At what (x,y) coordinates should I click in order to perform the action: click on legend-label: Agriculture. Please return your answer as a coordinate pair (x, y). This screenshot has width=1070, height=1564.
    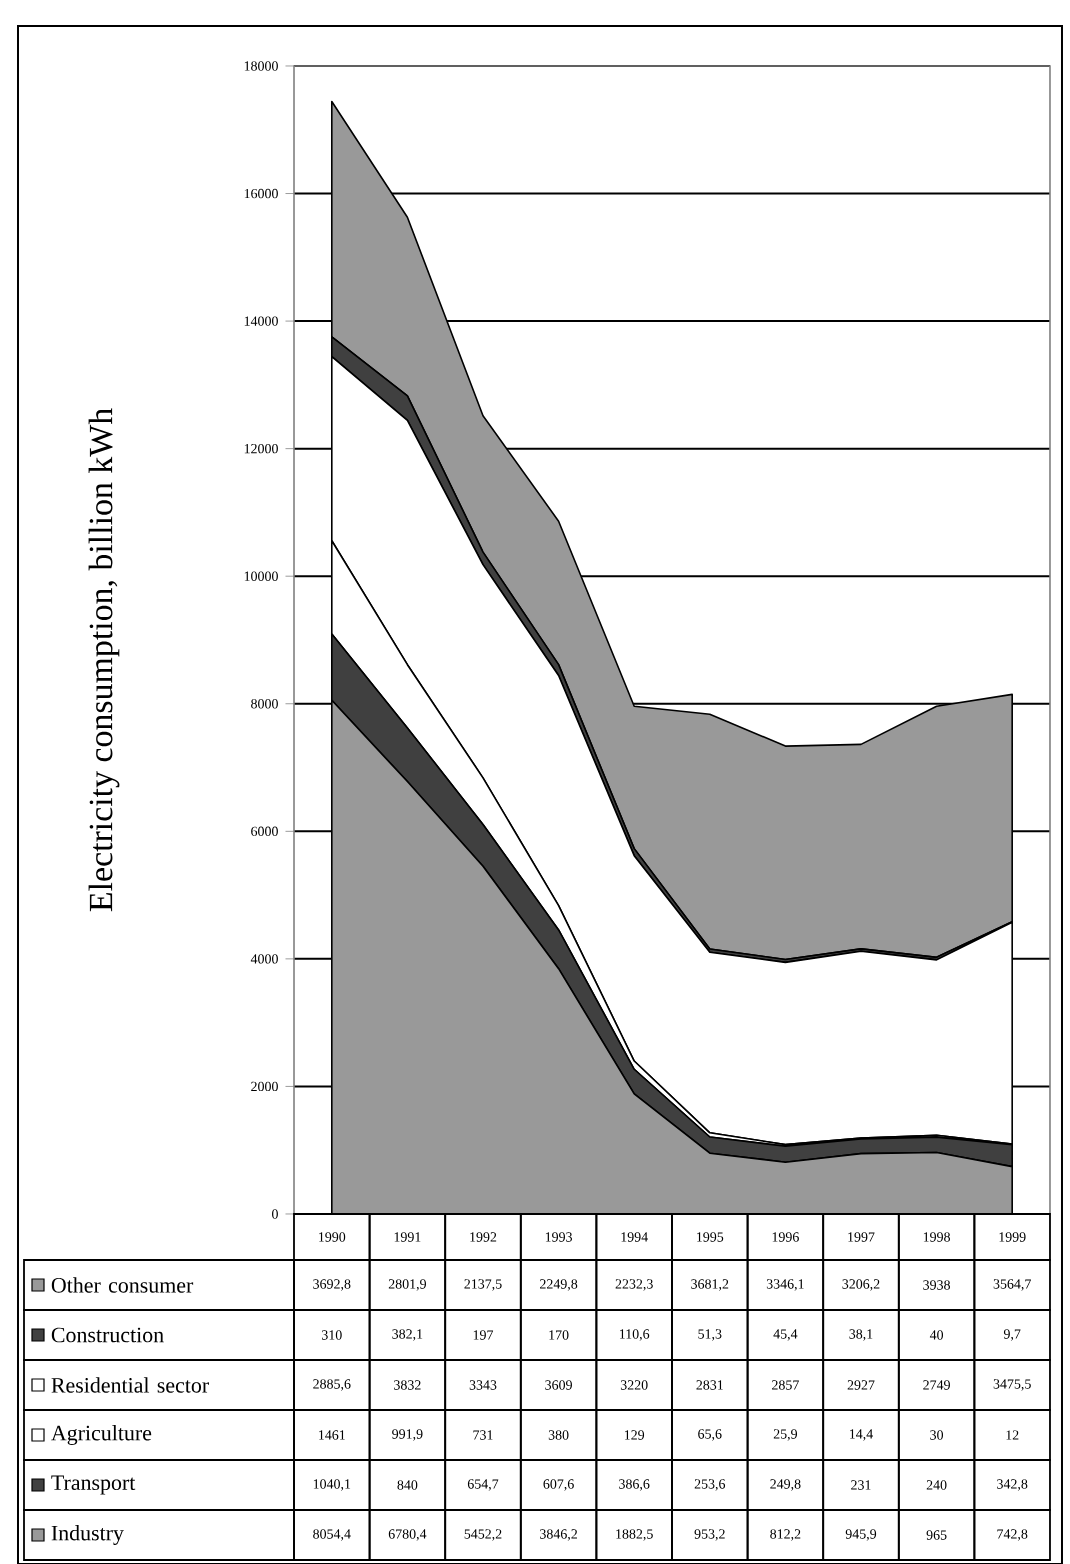
    Looking at the image, I should click on (101, 1435).